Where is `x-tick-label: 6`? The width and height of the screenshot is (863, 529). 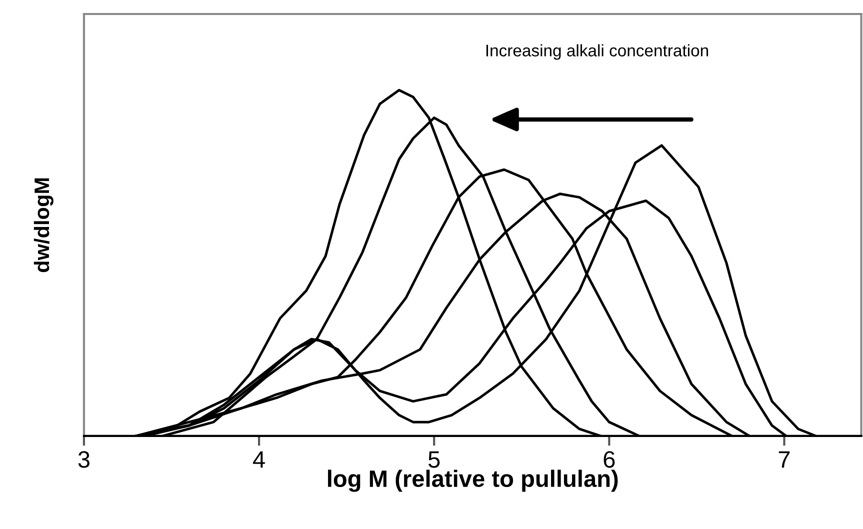 x-tick-label: 6 is located at coordinates (609, 459).